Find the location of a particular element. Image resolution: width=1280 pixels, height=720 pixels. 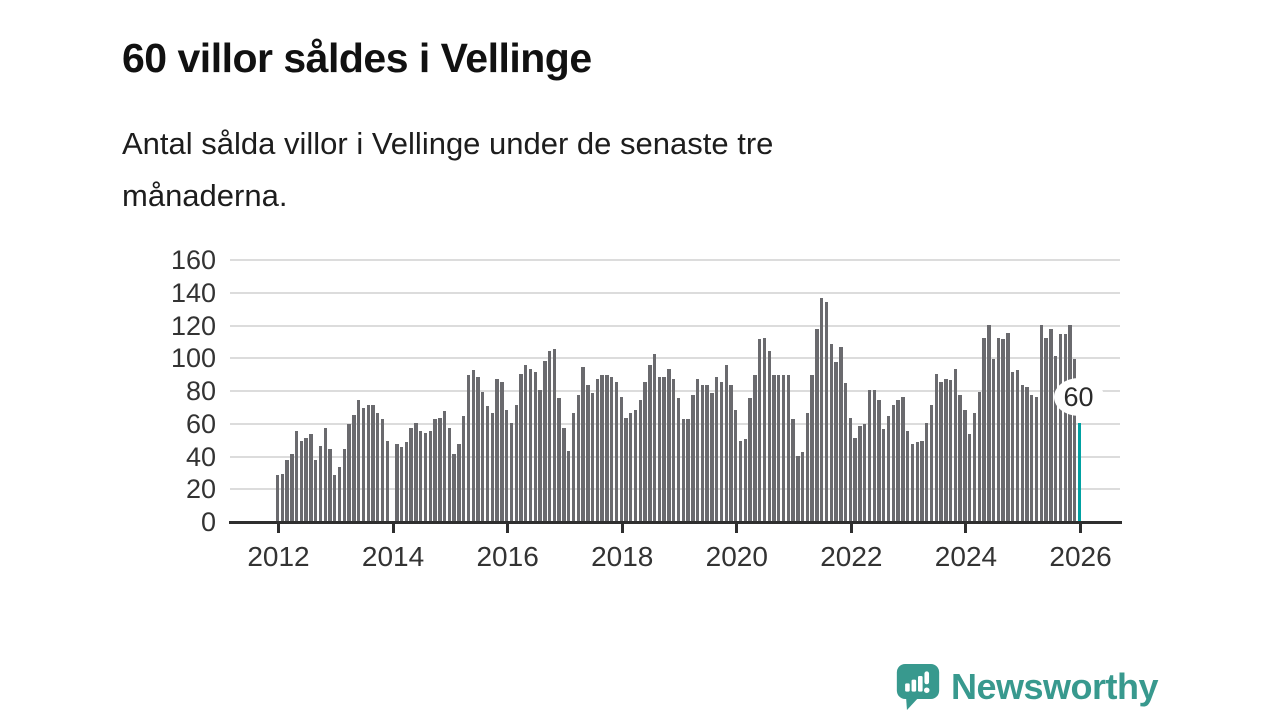

x-axis-tick-label: 2018 is located at coordinates (622, 556).